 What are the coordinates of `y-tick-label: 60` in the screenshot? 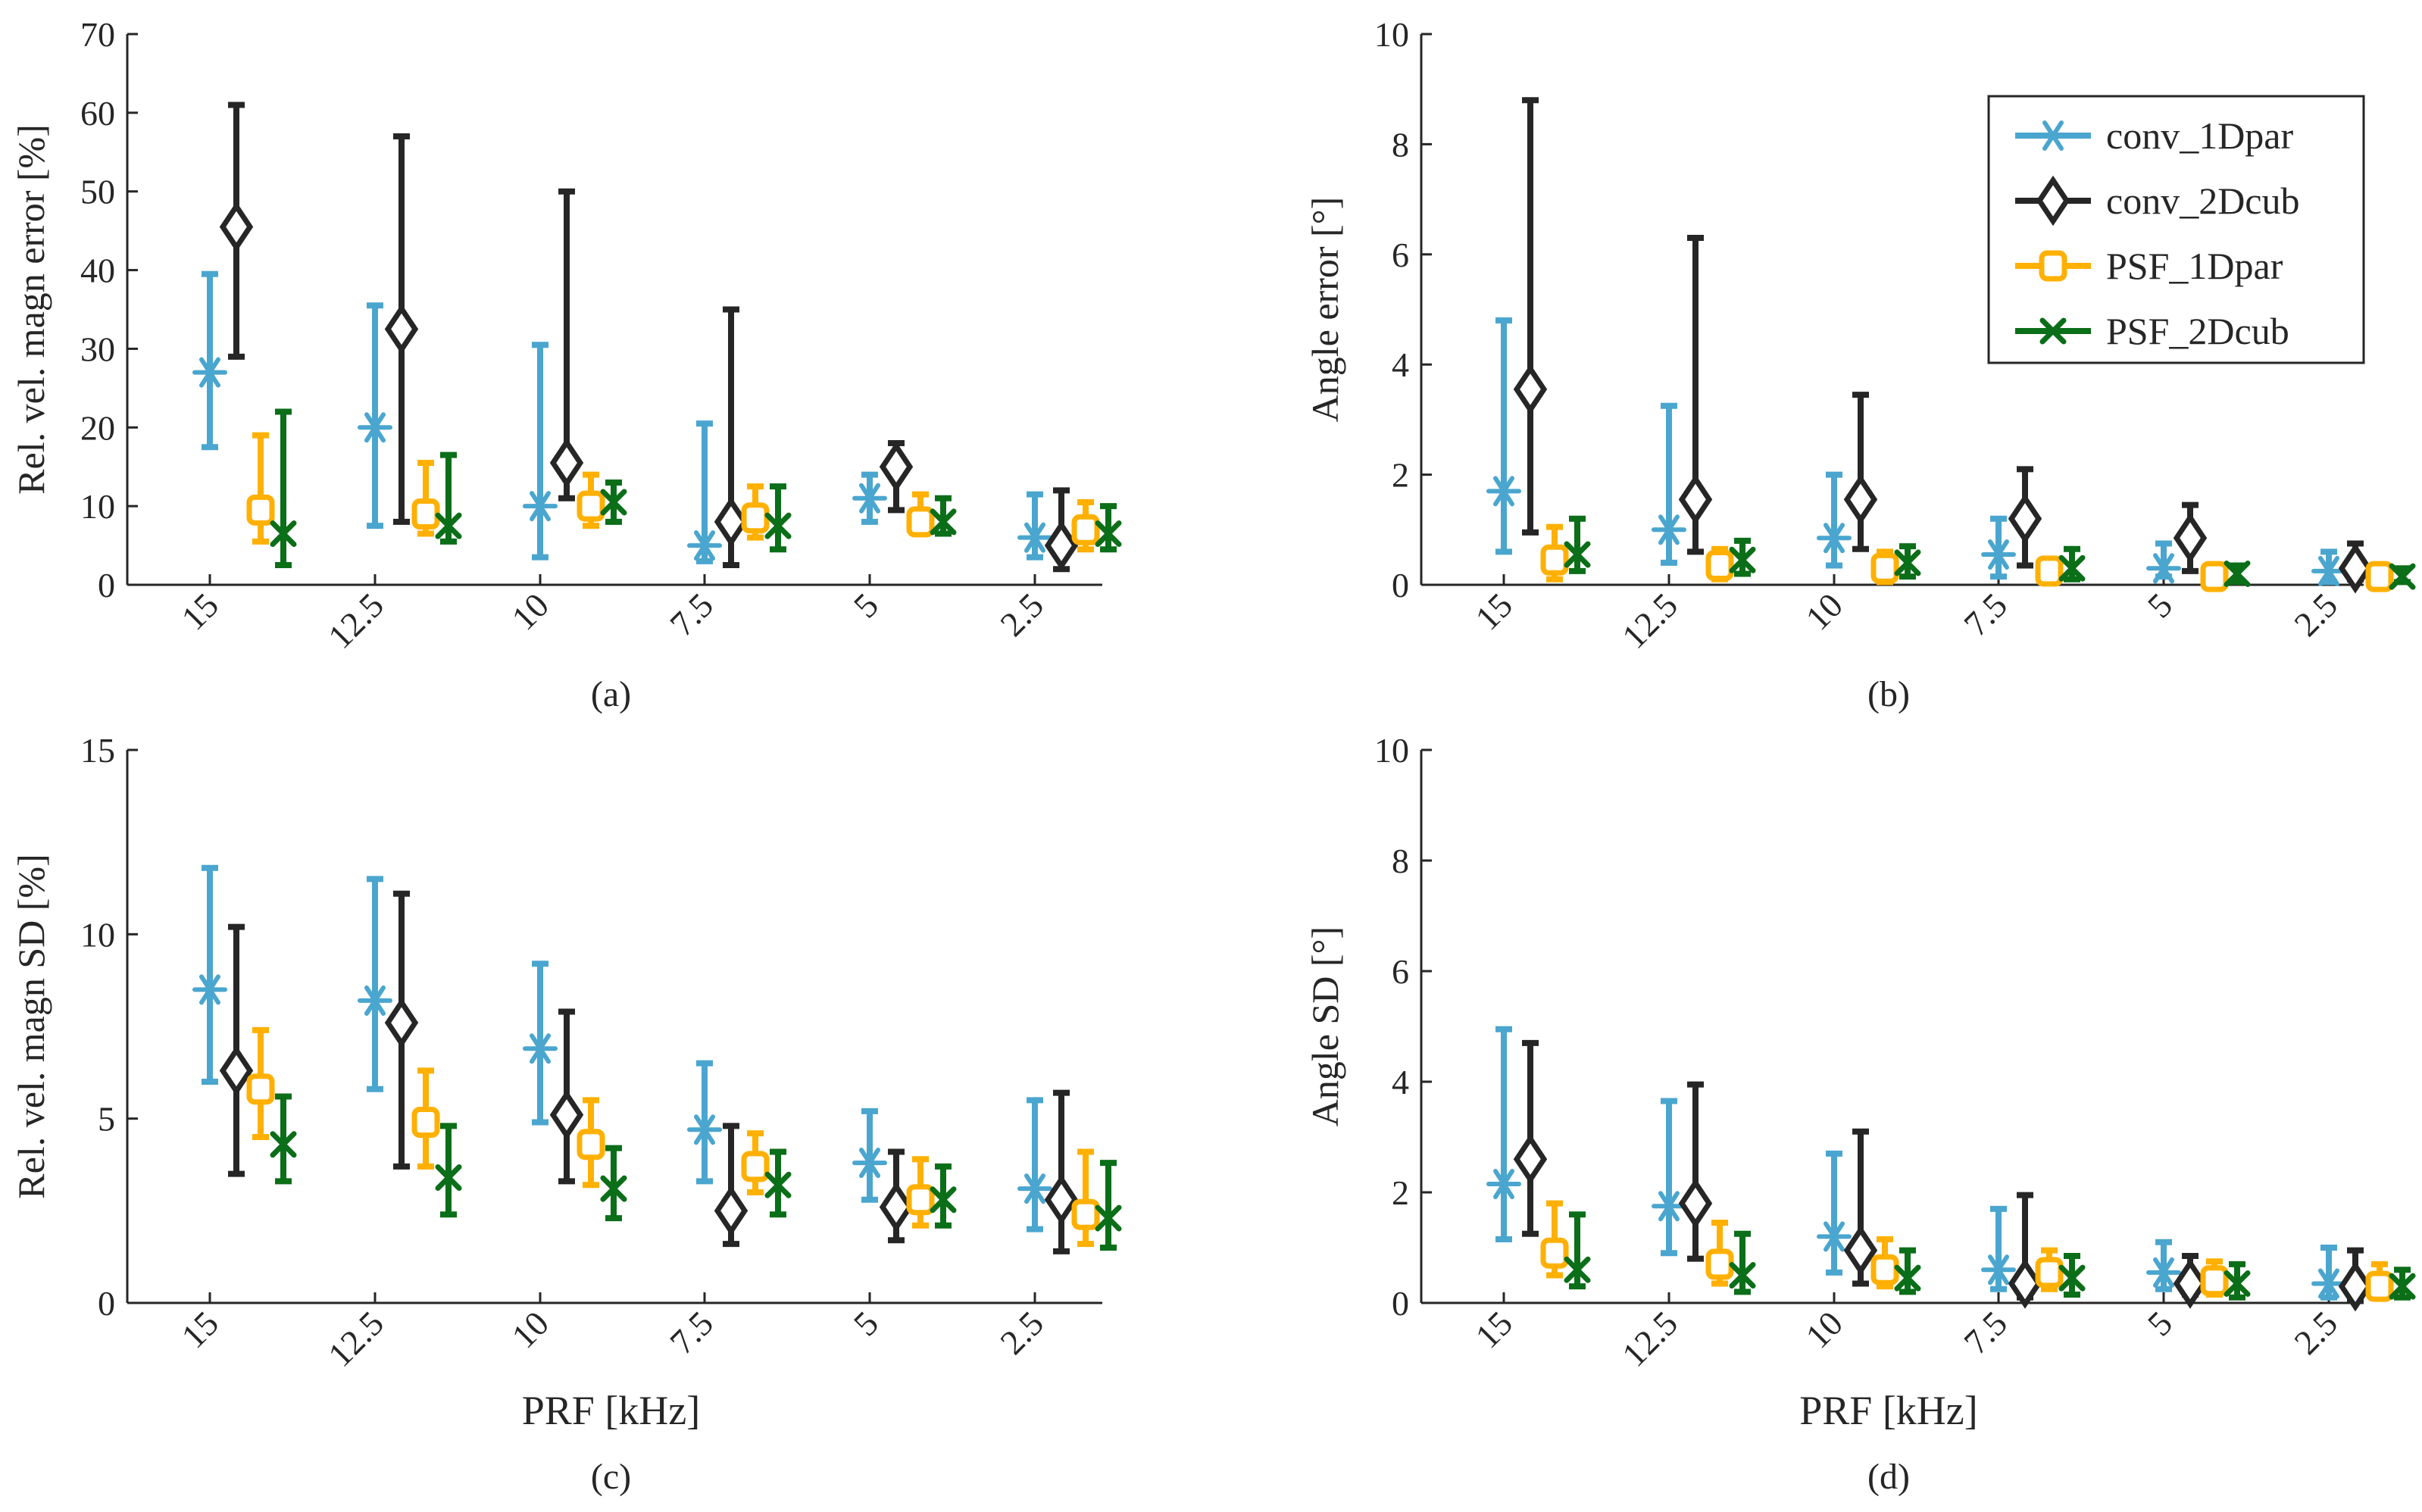 It's located at (97, 113).